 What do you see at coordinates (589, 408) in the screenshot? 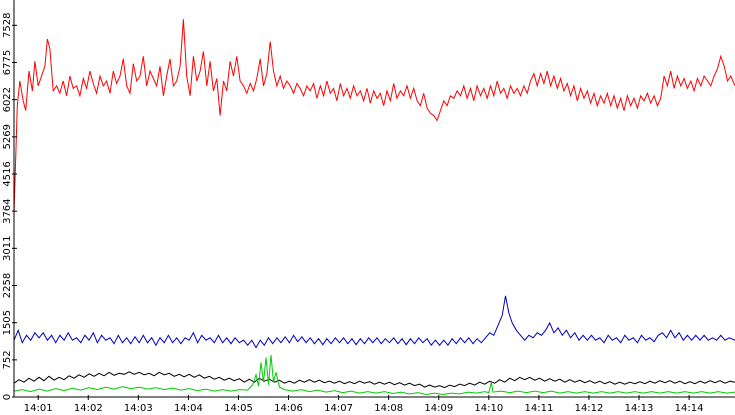
I see `x-tick-label: 14:12` at bounding box center [589, 408].